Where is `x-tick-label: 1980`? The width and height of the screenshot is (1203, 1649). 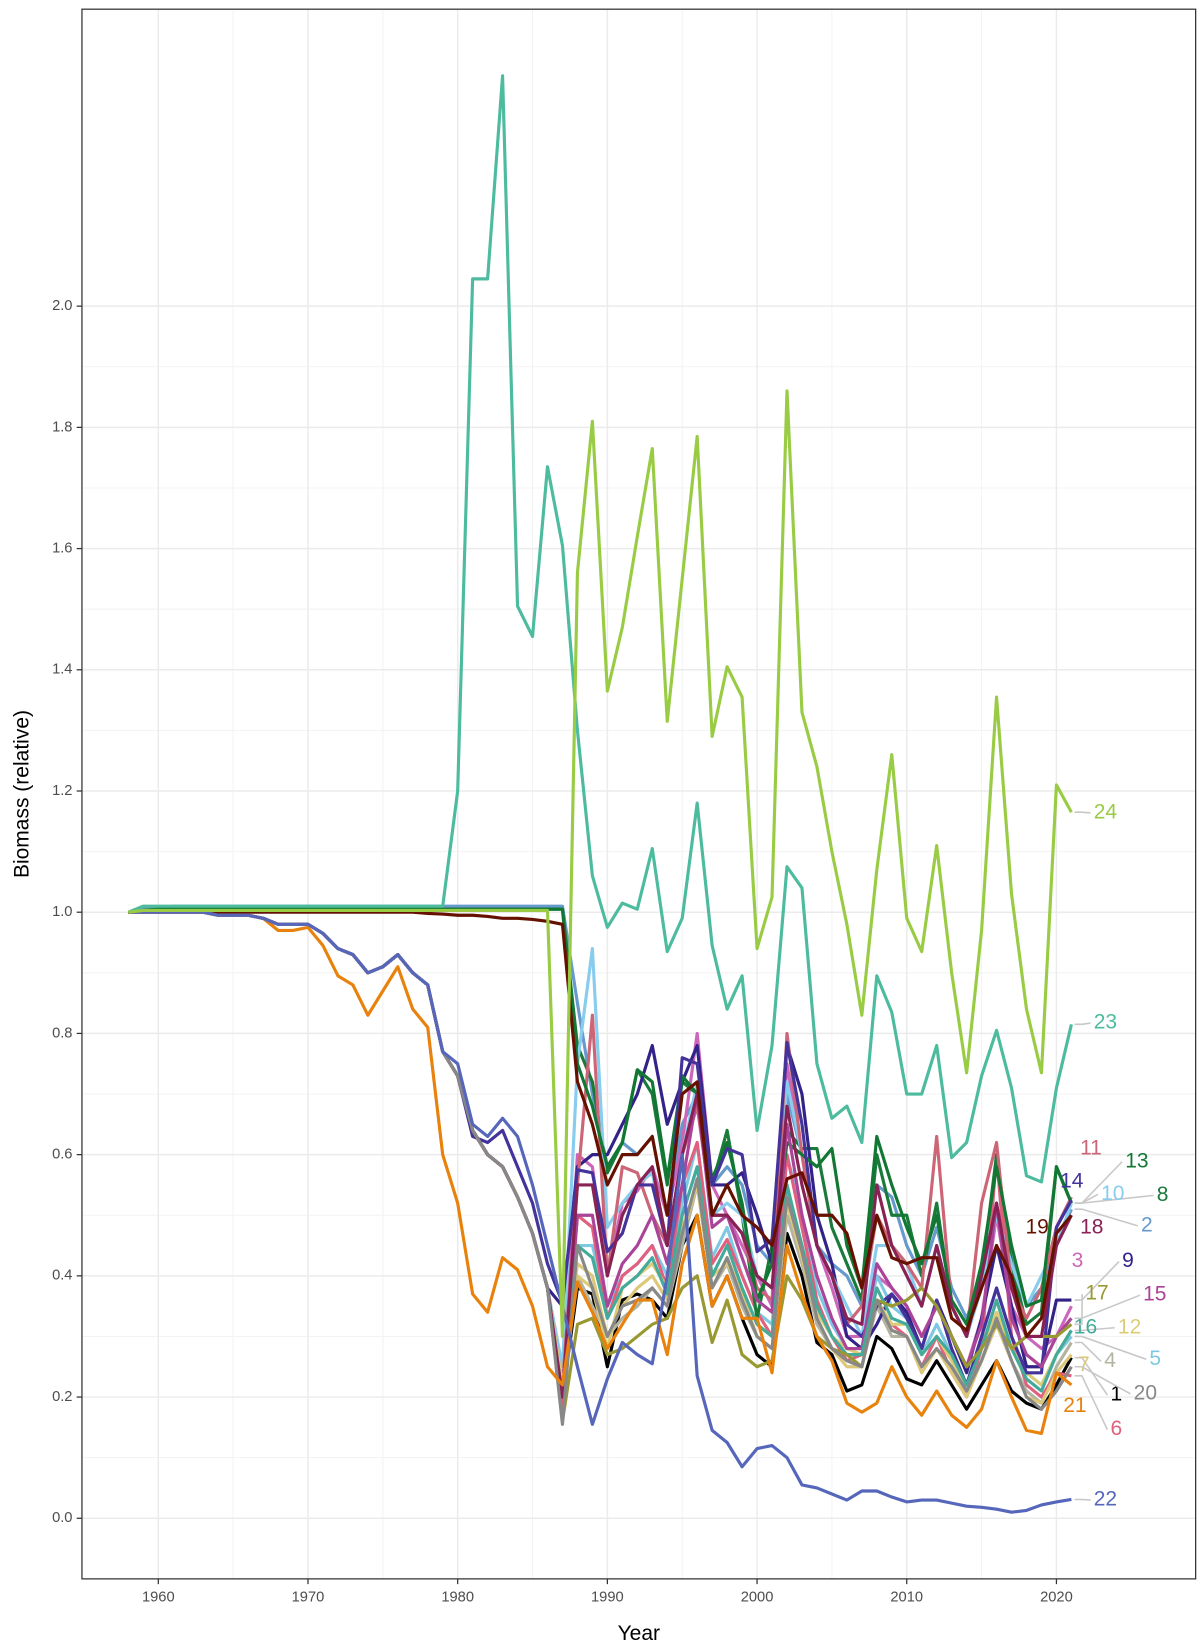
x-tick-label: 1980 is located at coordinates (457, 1598).